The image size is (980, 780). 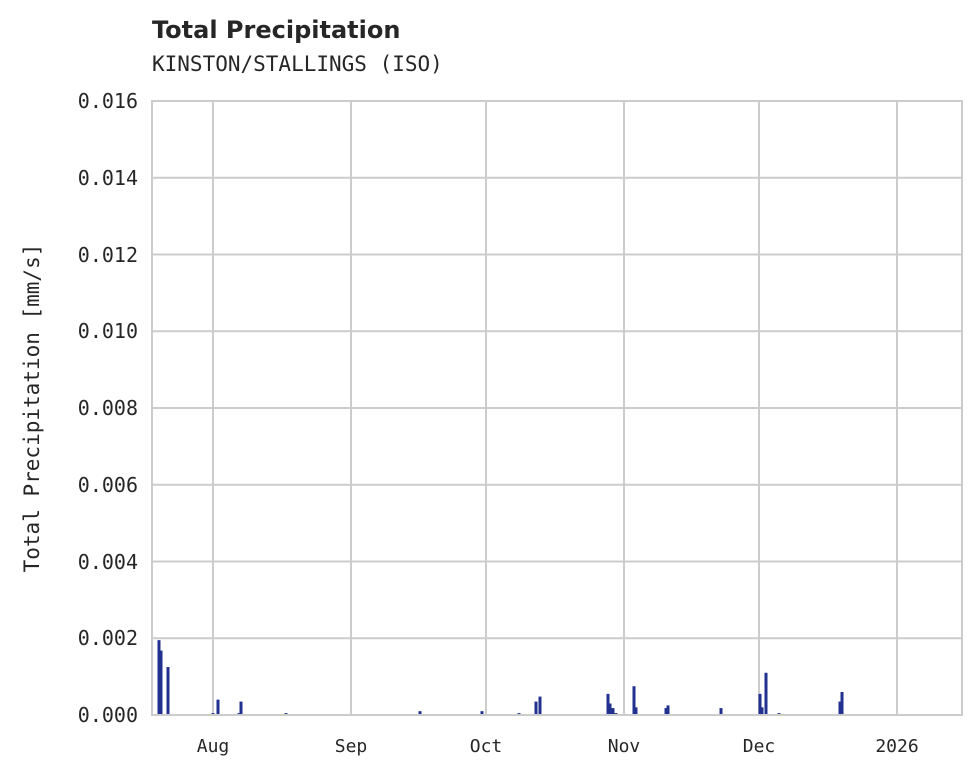 I want to click on y-tick-label: 0.002, so click(x=107, y=638).